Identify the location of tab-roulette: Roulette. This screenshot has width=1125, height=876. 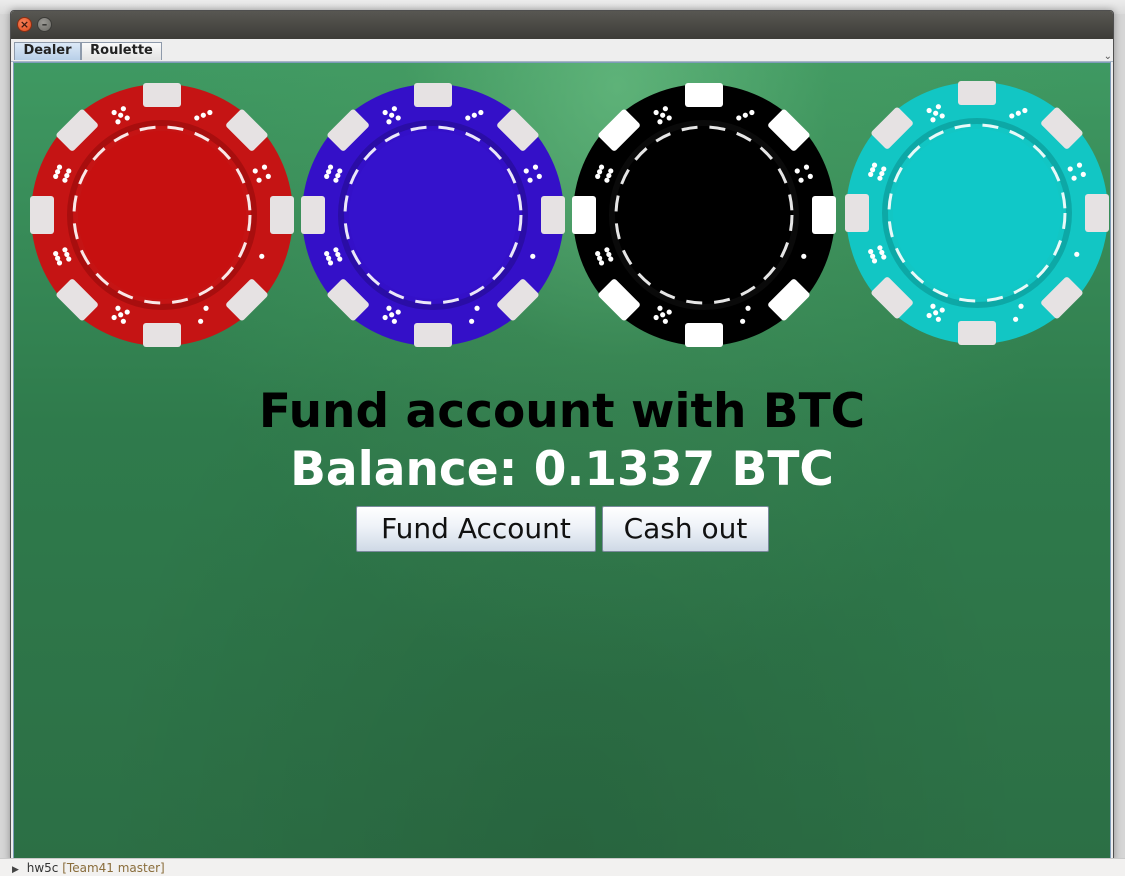
(121, 51).